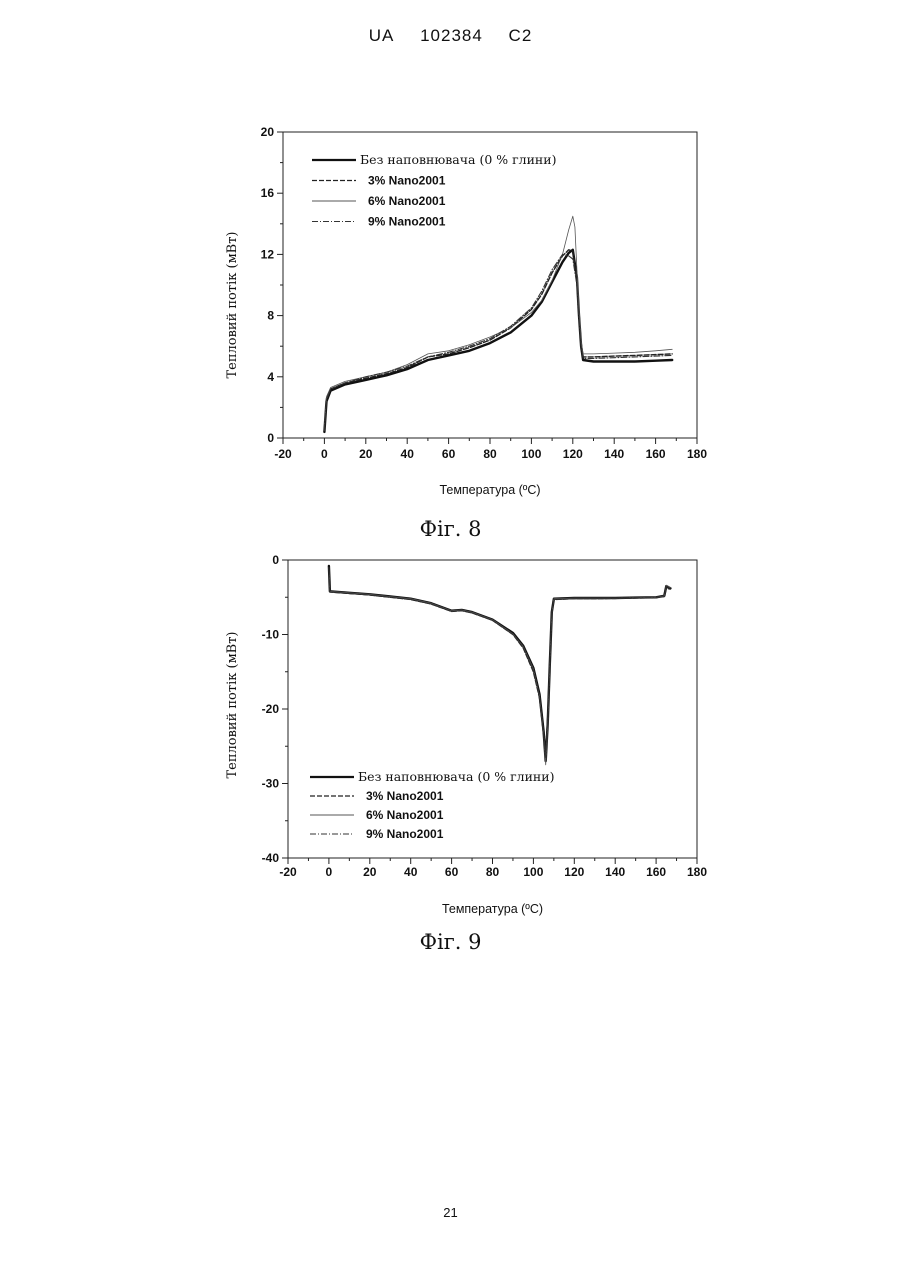 Image resolution: width=901 pixels, height=1273 pixels. Describe the element at coordinates (492, 909) in the screenshot. I see `x-axis-title: Температура (ºC)` at that location.